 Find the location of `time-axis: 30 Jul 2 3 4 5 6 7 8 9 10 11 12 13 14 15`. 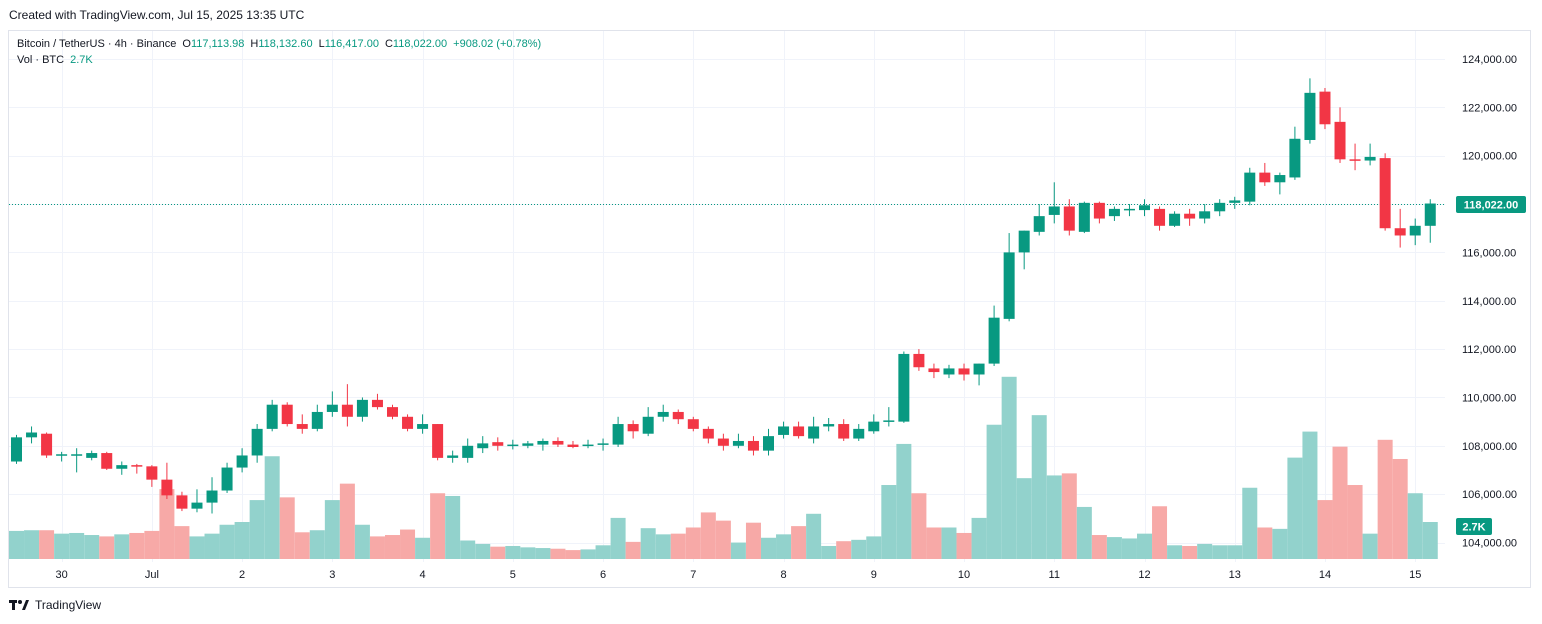

time-axis: 30 Jul 2 3 4 5 6 7 8 9 10 11 12 13 14 15 is located at coordinates (738, 575).